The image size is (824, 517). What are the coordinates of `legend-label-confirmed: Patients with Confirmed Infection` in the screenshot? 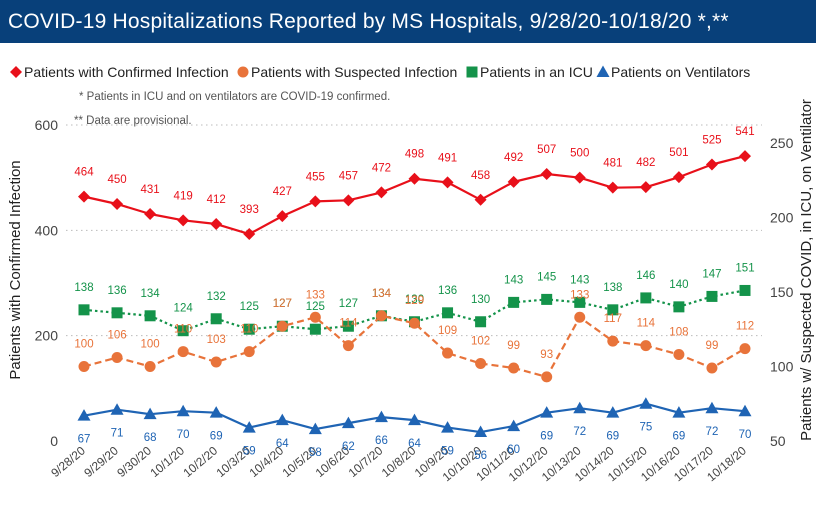 It's located at (126, 72).